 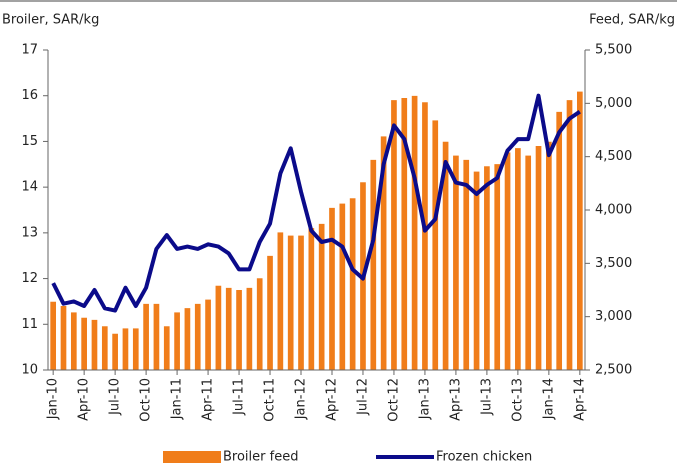 What do you see at coordinates (331, 399) in the screenshot?
I see `x-tick-label: Apr-12` at bounding box center [331, 399].